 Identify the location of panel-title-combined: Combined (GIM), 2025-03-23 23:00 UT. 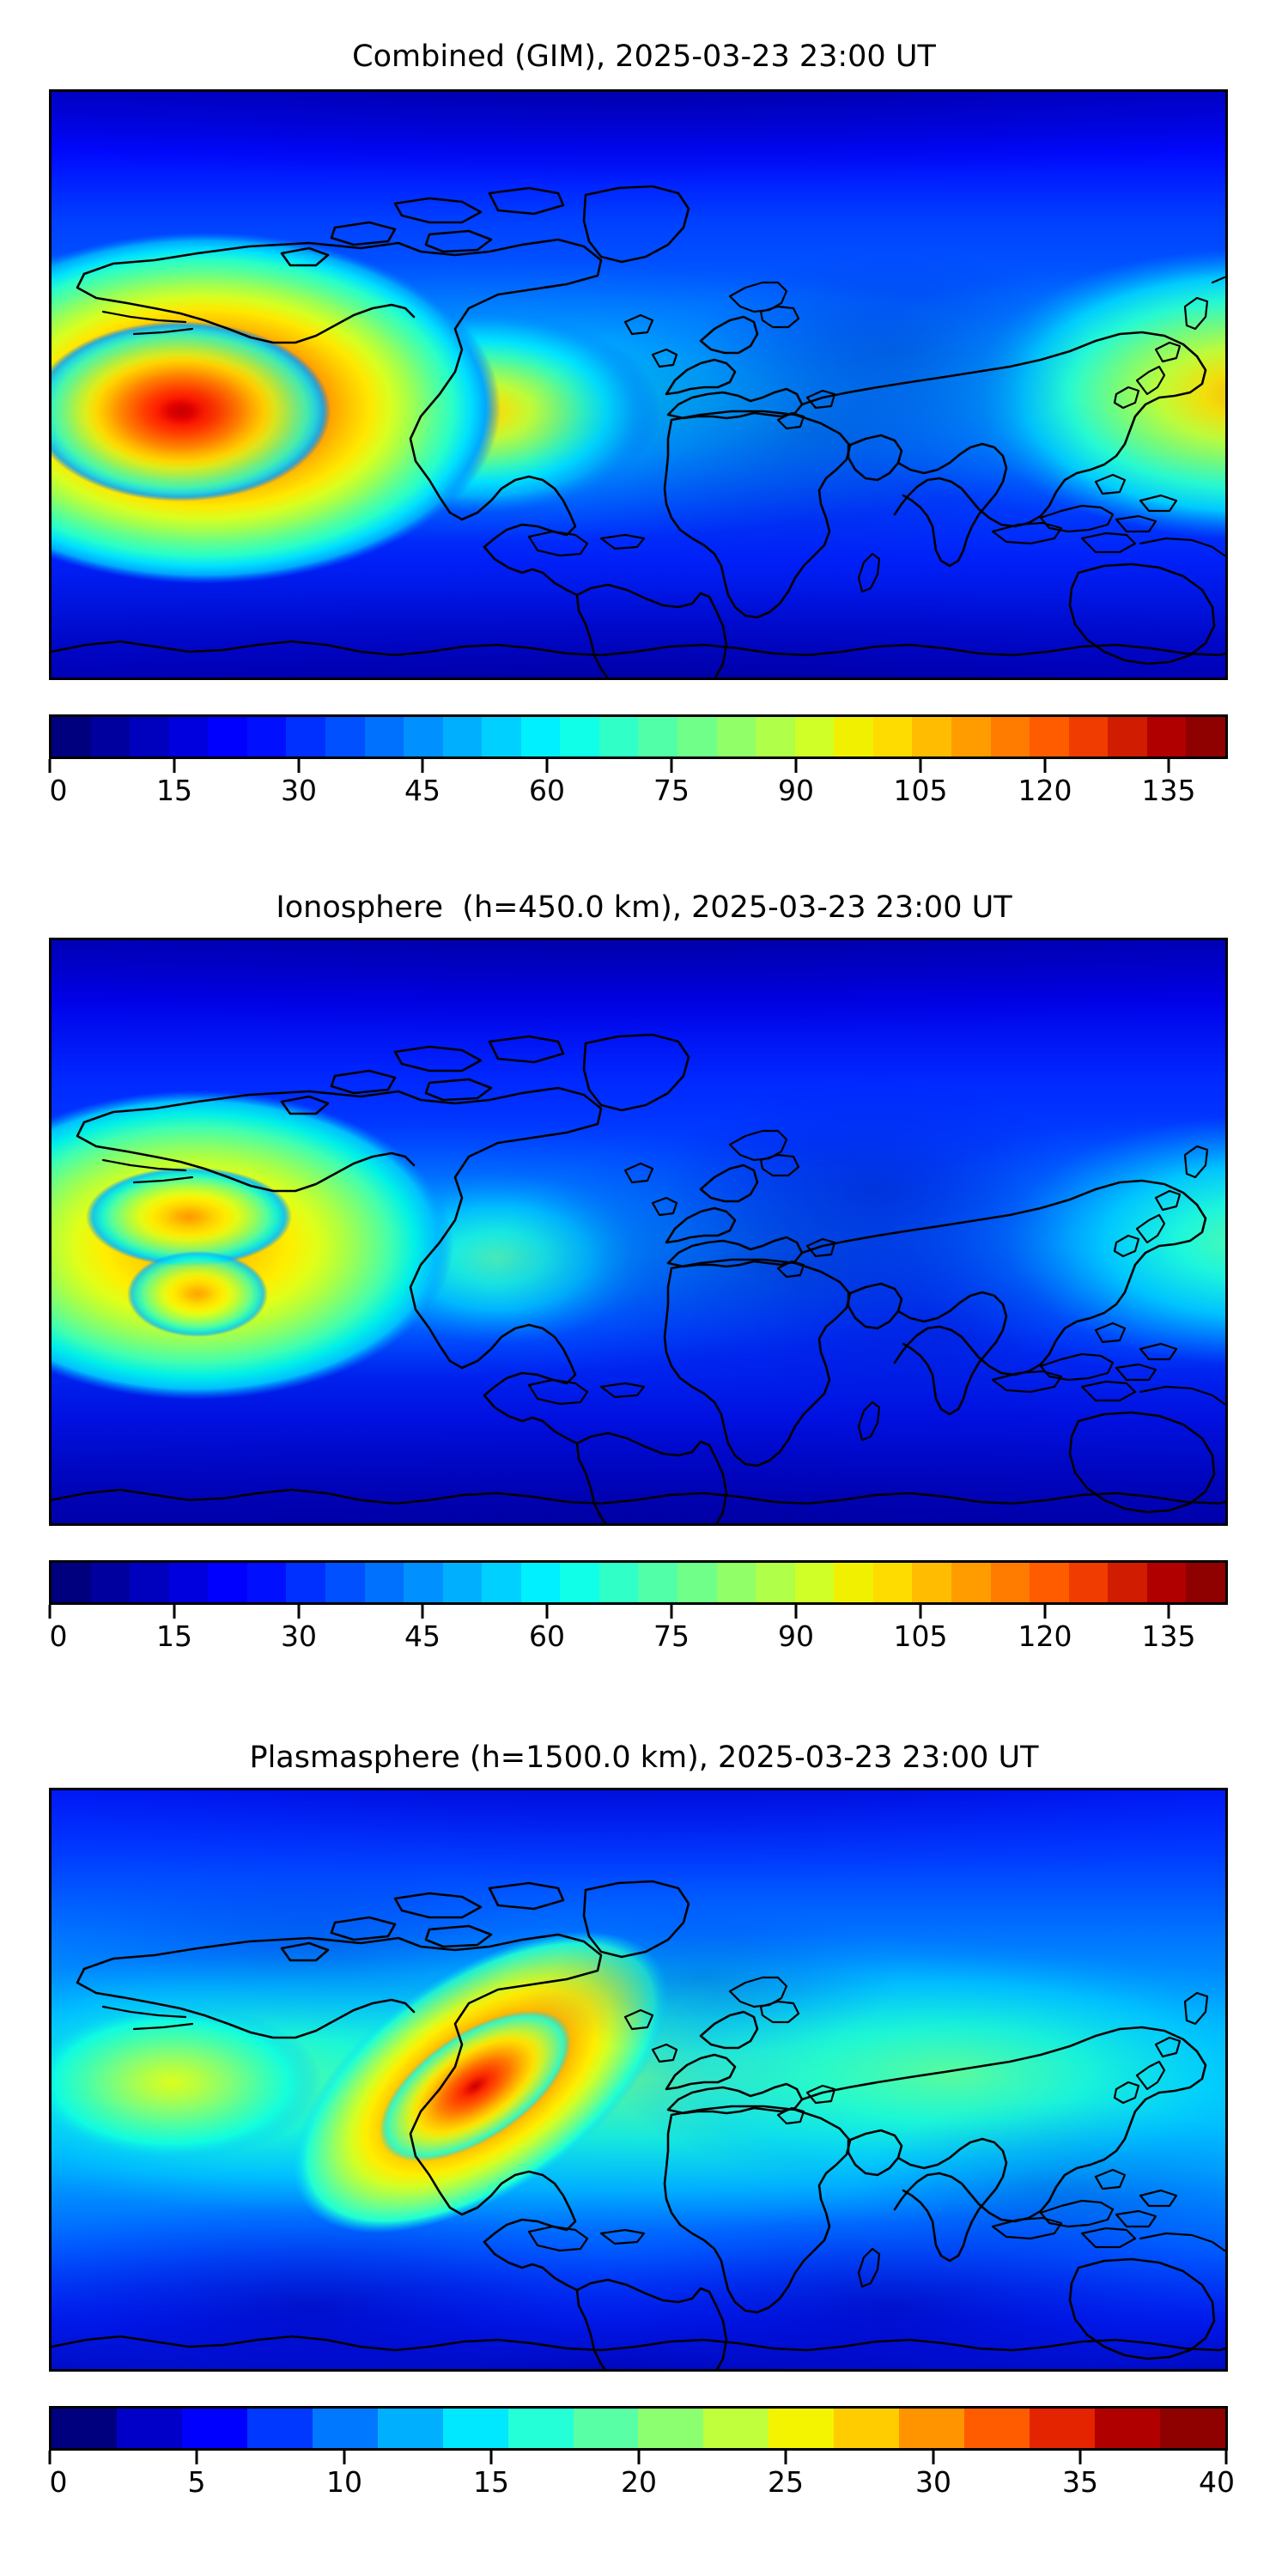
(644, 56).